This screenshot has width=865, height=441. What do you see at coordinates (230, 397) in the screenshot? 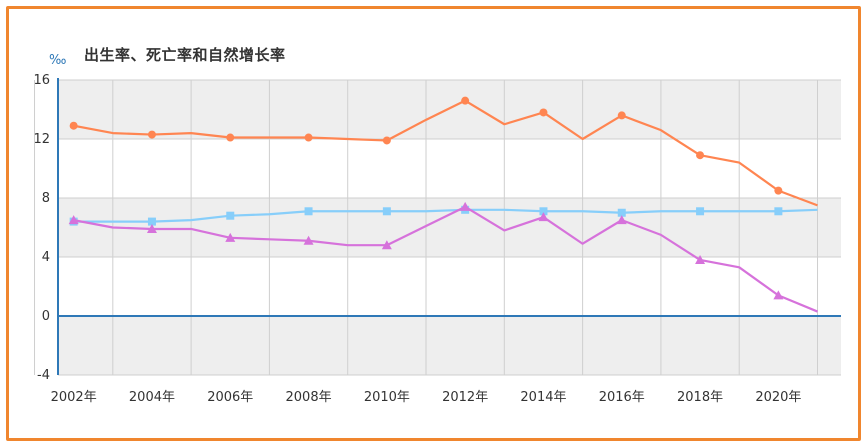
I see `x-tick-label: 2006年` at bounding box center [230, 397].